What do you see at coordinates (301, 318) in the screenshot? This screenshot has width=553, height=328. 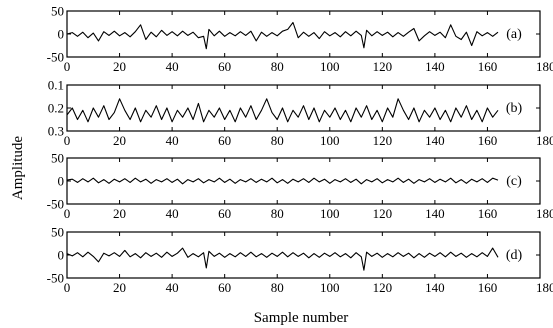 I see `x-axis-title: Sample number` at bounding box center [301, 318].